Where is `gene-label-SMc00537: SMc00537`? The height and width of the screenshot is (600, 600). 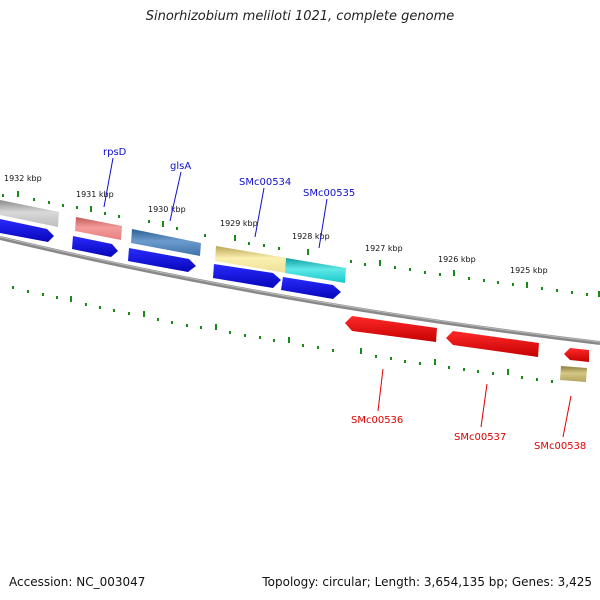 gene-label-SMc00537: SMc00537 is located at coordinates (480, 437).